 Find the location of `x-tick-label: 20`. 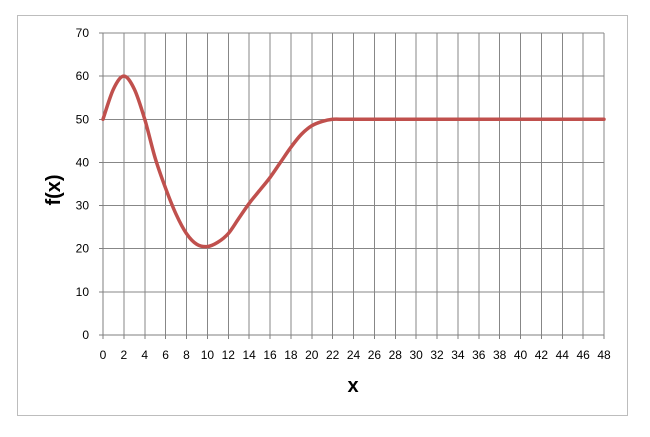

x-tick-label: 20 is located at coordinates (312, 355).